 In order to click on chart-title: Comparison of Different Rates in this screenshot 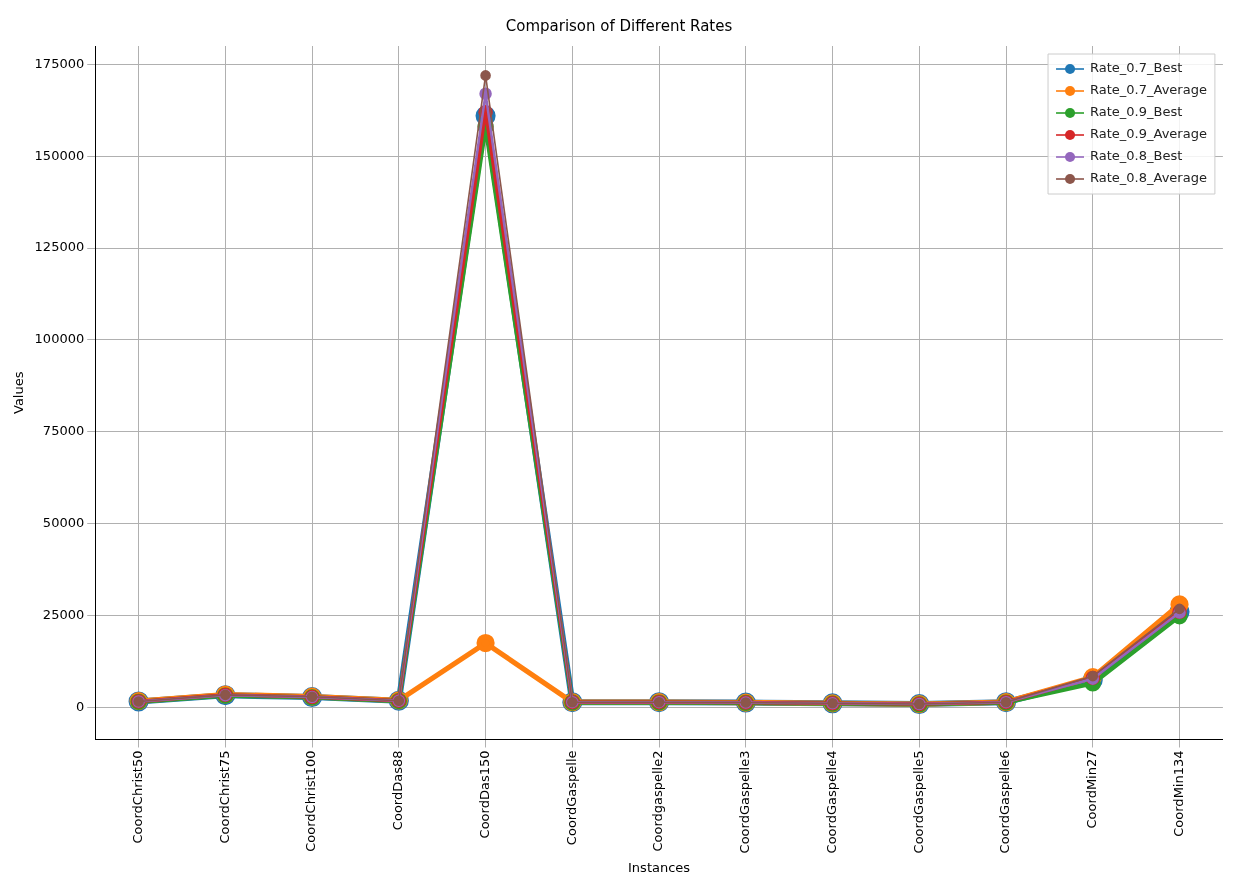, I will do `click(619, 25)`.